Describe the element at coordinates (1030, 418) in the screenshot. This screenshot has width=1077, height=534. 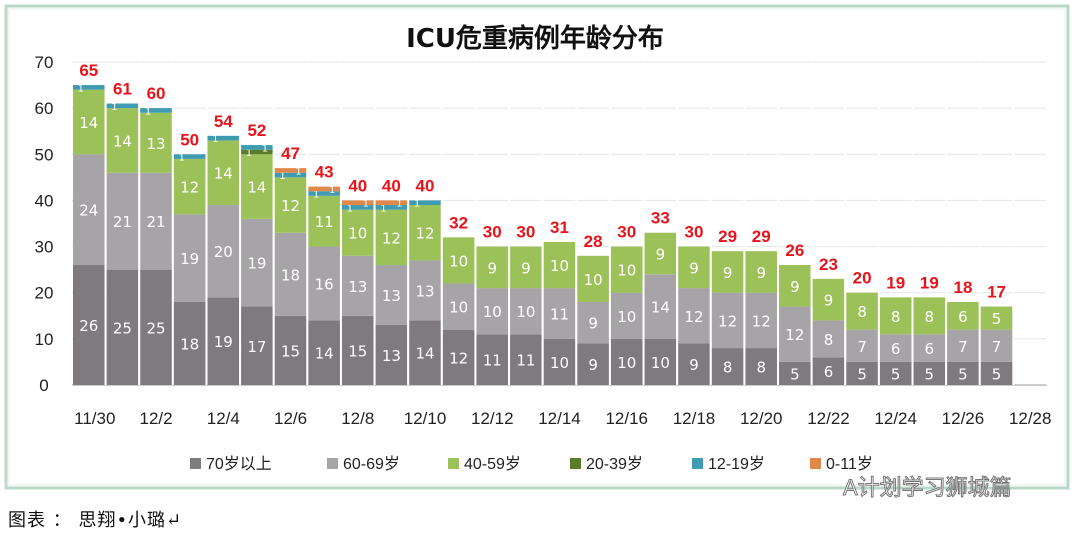
I see `x-tick-label: 12/28` at that location.